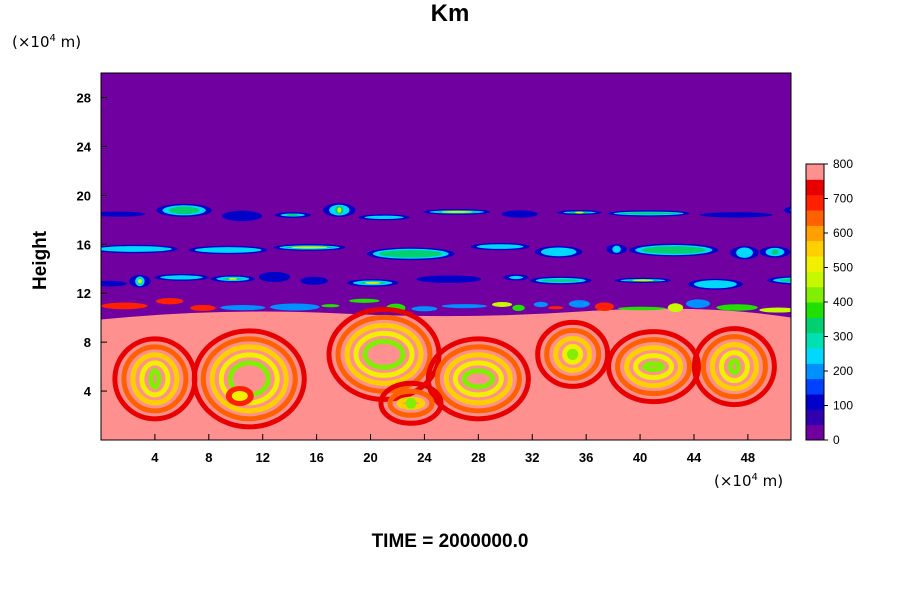 This screenshot has width=900, height=600. I want to click on colorbar-label: 100, so click(843, 406).